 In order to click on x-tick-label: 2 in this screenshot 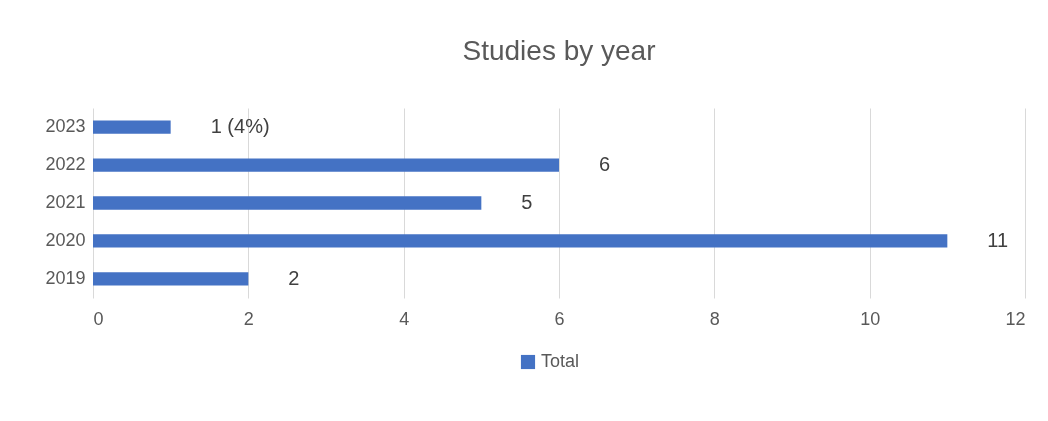, I will do `click(248, 318)`.